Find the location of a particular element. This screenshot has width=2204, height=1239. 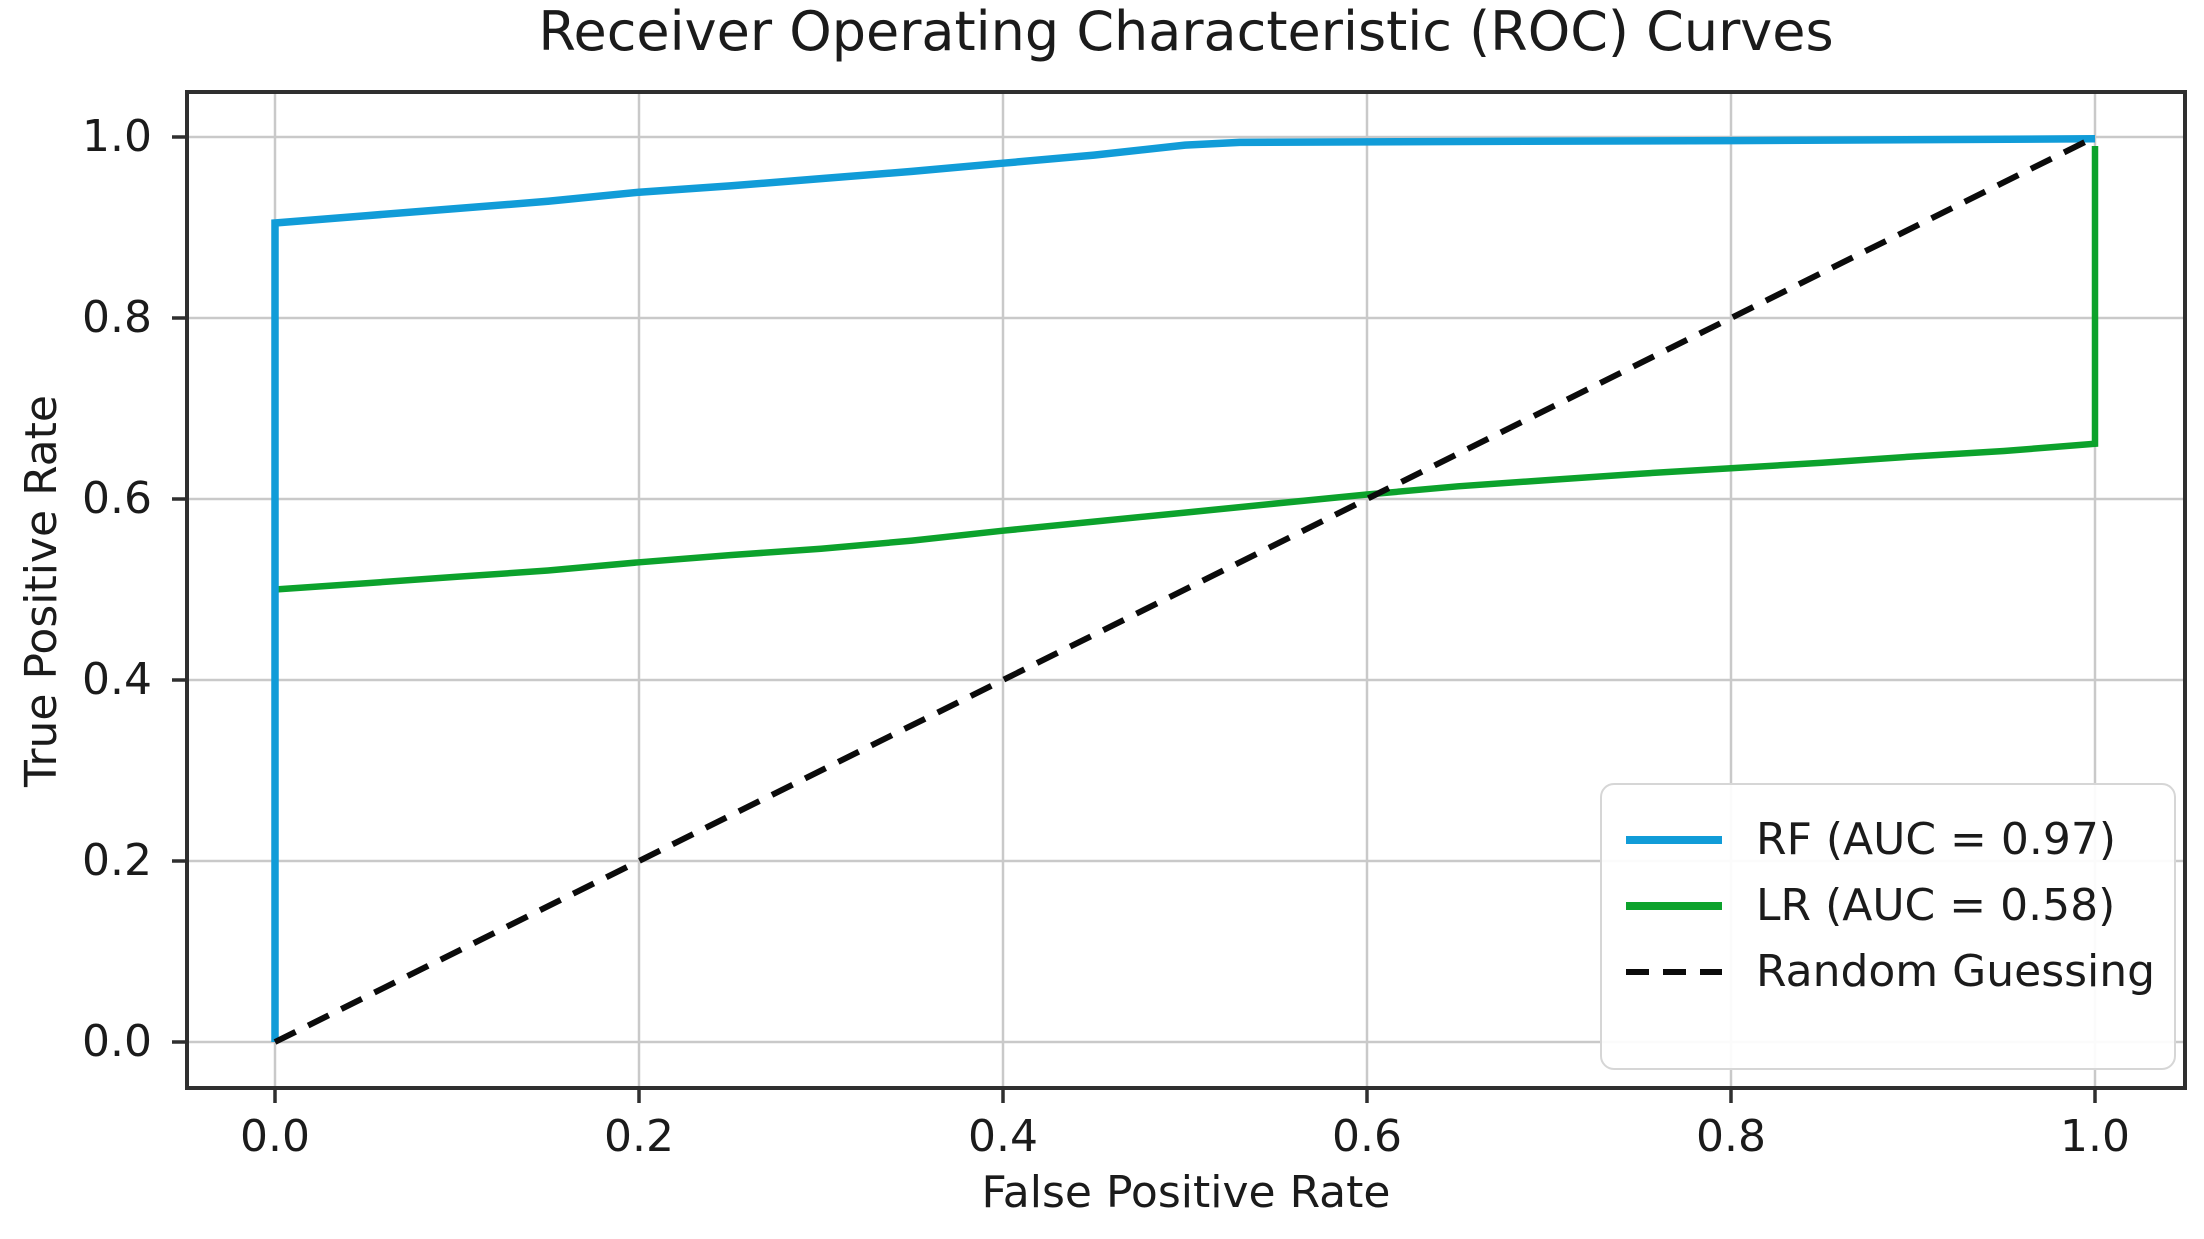

x-tick-label: 0.8 is located at coordinates (1731, 1136).